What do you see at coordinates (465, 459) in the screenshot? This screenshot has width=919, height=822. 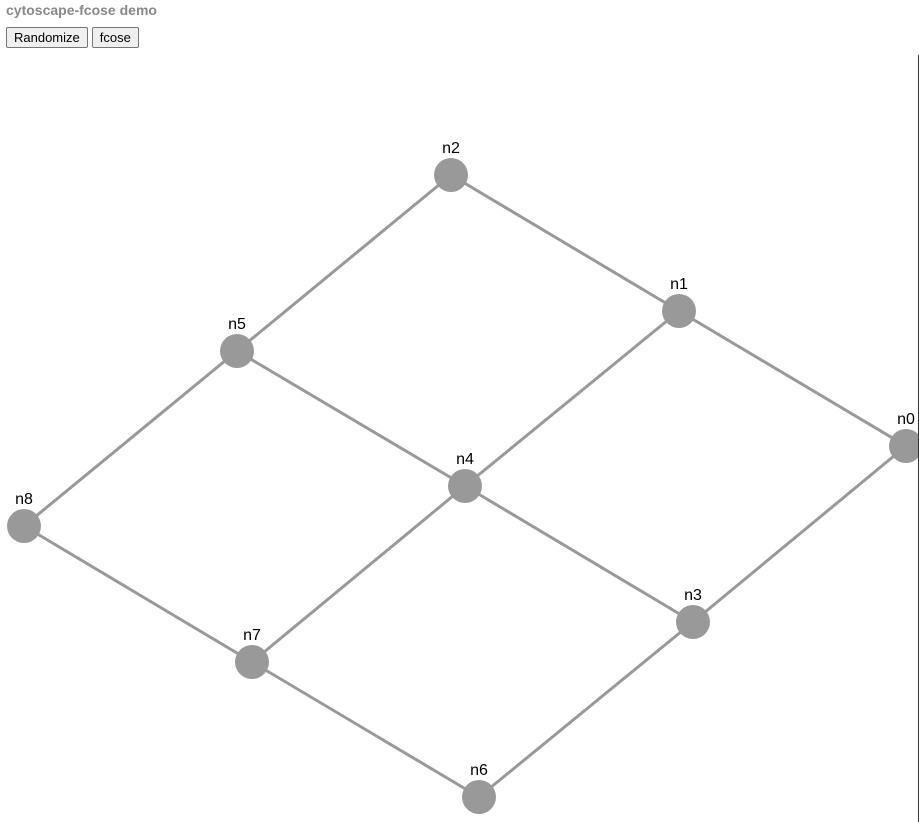 I see `node-label: n4` at bounding box center [465, 459].